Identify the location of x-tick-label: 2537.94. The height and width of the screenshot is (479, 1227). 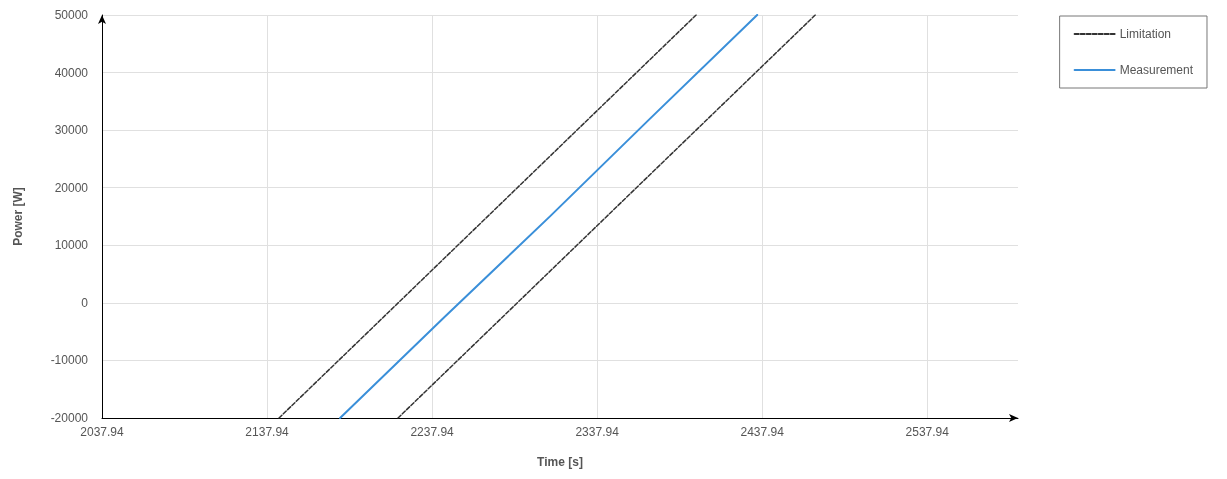
(927, 432).